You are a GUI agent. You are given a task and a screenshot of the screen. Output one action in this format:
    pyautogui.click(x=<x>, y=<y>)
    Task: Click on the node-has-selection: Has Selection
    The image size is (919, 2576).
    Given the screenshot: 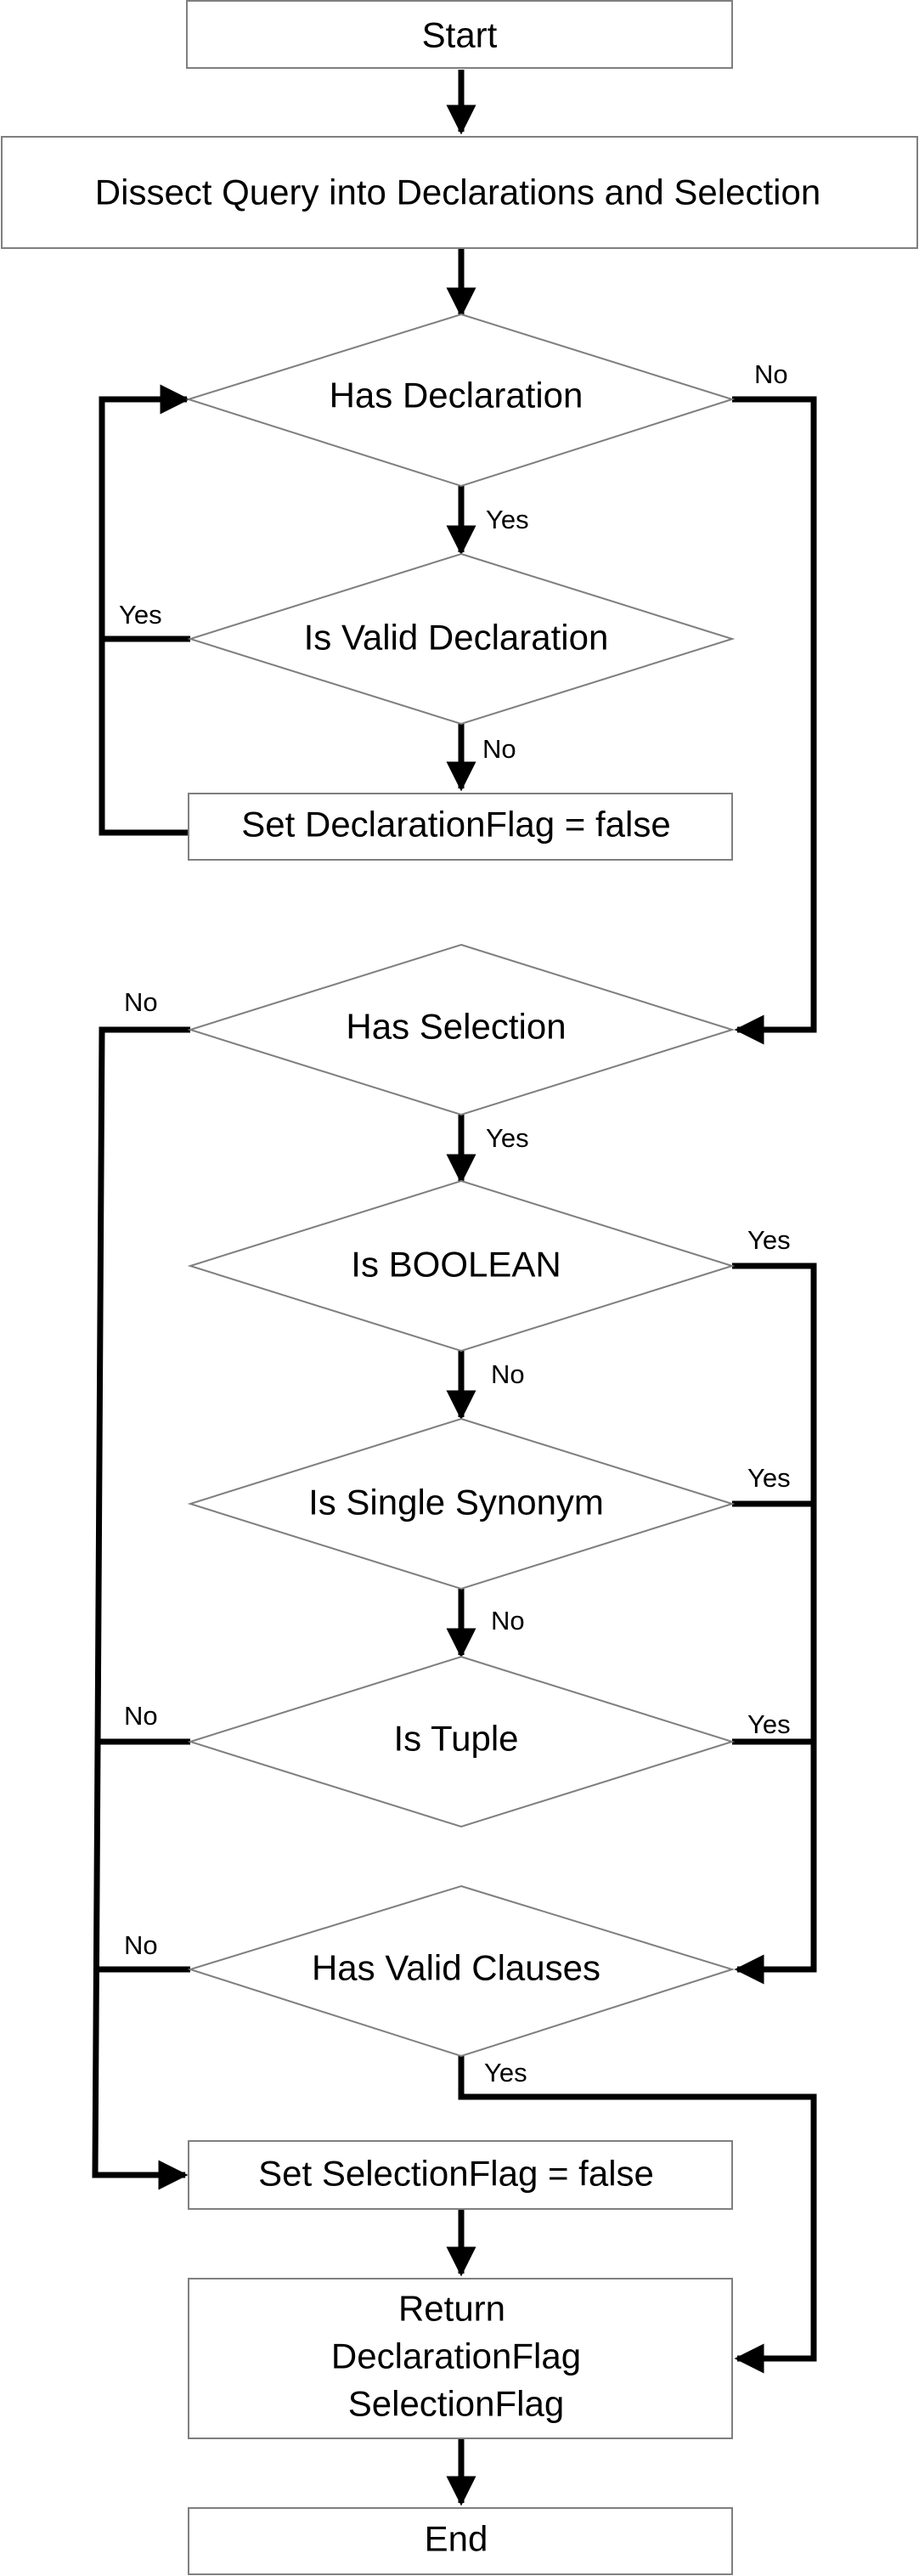 What is the action you would take?
    pyautogui.click(x=461, y=1029)
    